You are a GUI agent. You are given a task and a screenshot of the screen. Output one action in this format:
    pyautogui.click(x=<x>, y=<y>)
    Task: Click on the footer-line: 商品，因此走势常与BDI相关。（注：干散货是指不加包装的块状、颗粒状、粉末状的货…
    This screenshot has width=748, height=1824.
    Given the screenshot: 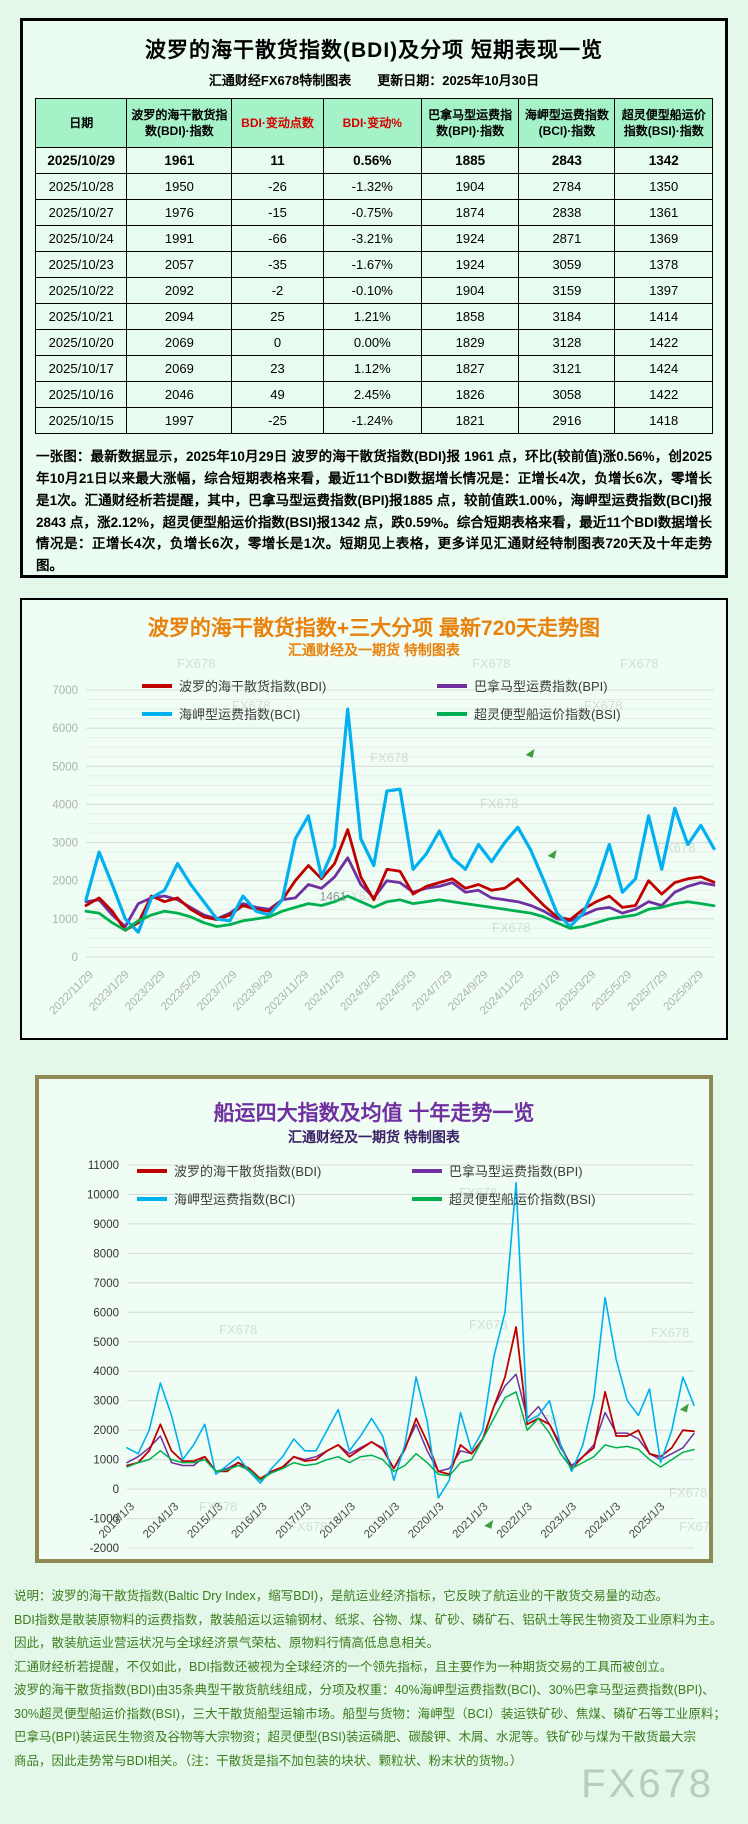 What is the action you would take?
    pyautogui.click(x=268, y=1760)
    